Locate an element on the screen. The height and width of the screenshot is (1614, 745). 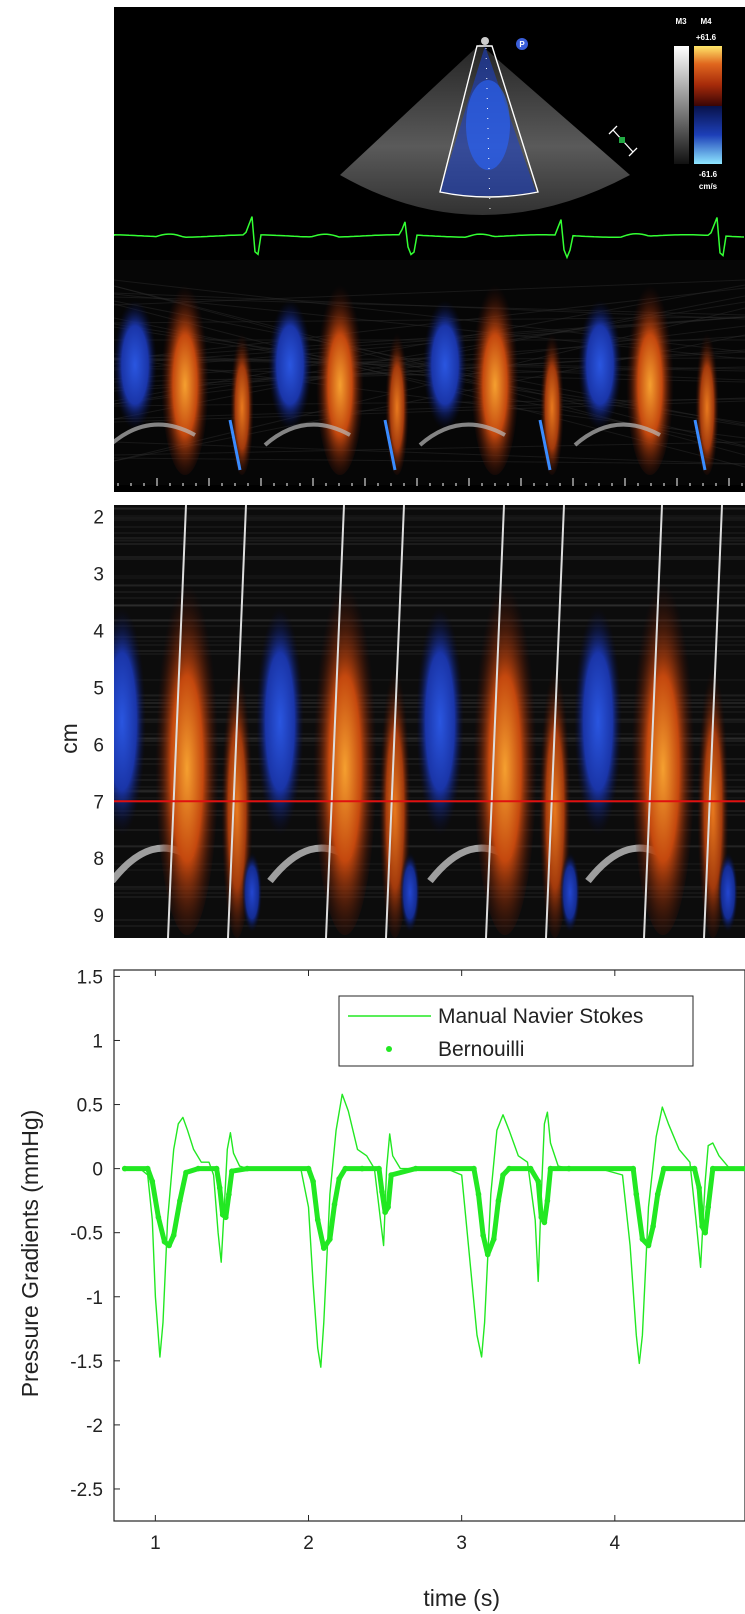
probe-icon is located at coordinates (485, 41).